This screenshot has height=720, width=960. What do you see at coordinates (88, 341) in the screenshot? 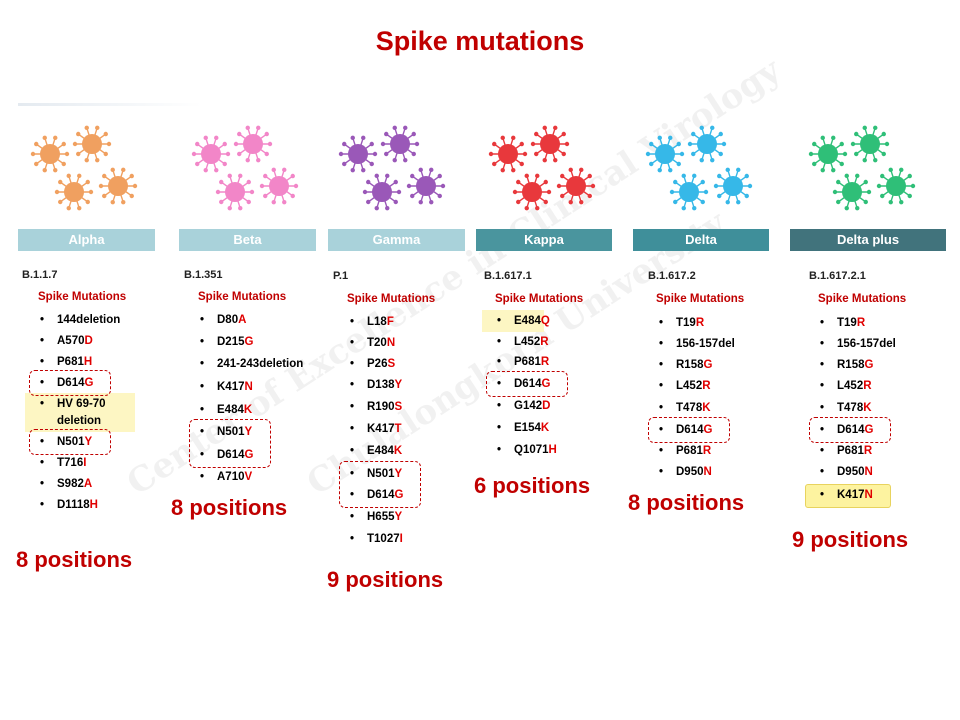
I see `mutation-residue: D` at bounding box center [88, 341].